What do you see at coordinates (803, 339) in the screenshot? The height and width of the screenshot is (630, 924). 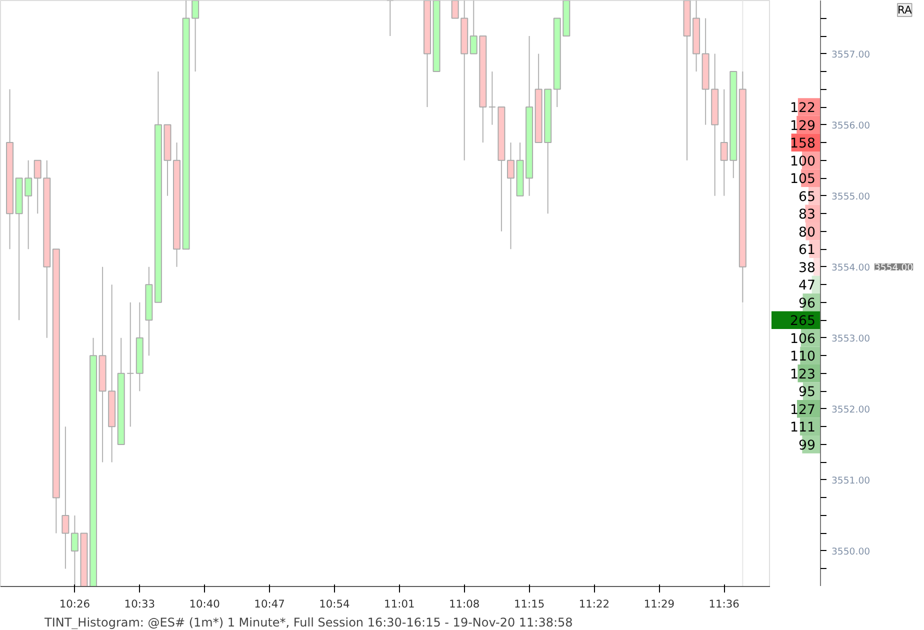 I see `data-label: 106` at bounding box center [803, 339].